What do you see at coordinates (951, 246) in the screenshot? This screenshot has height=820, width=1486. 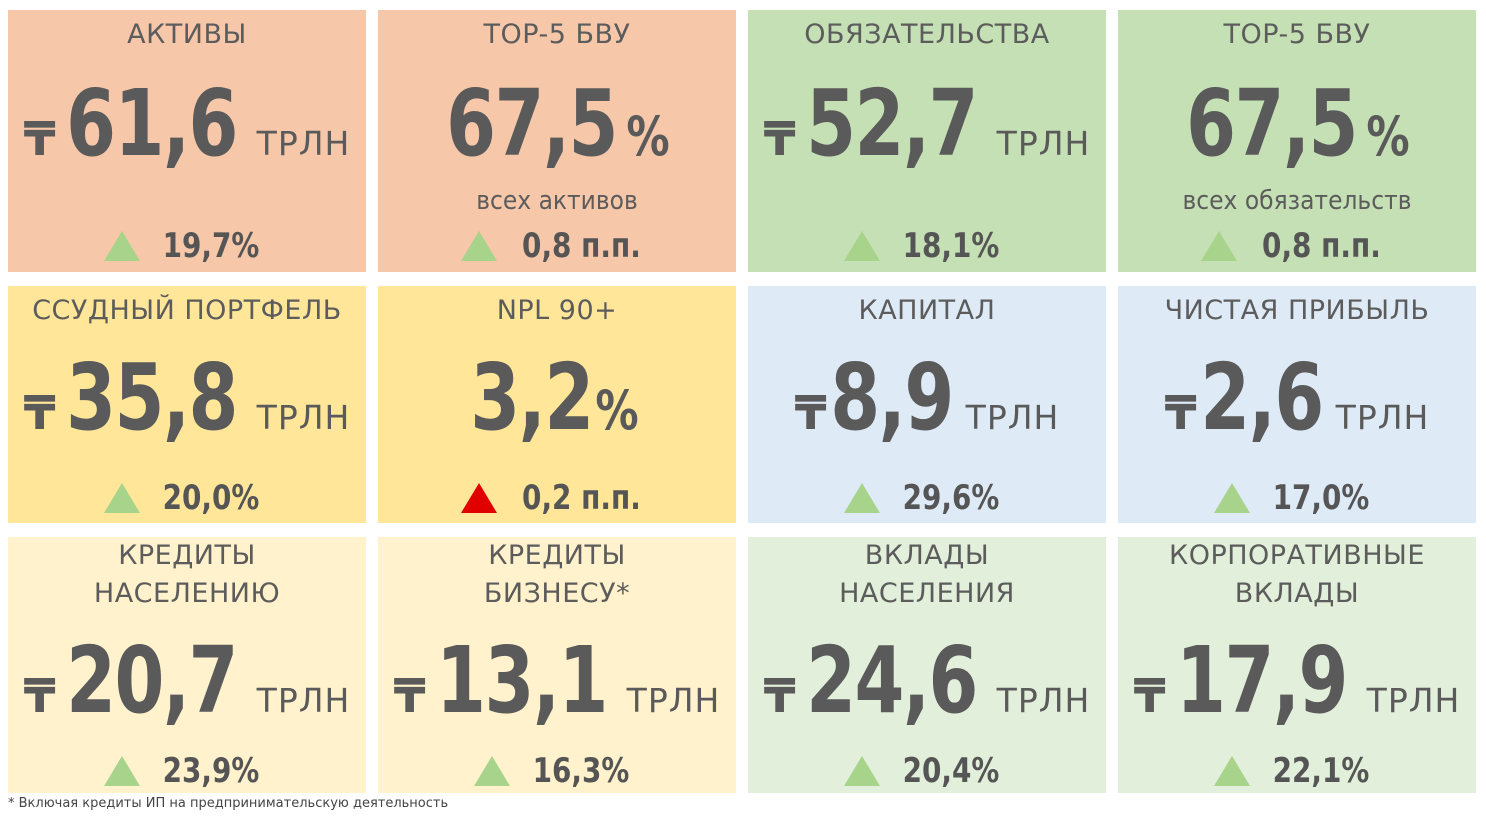 I see `card-delta-value: 18,1%` at bounding box center [951, 246].